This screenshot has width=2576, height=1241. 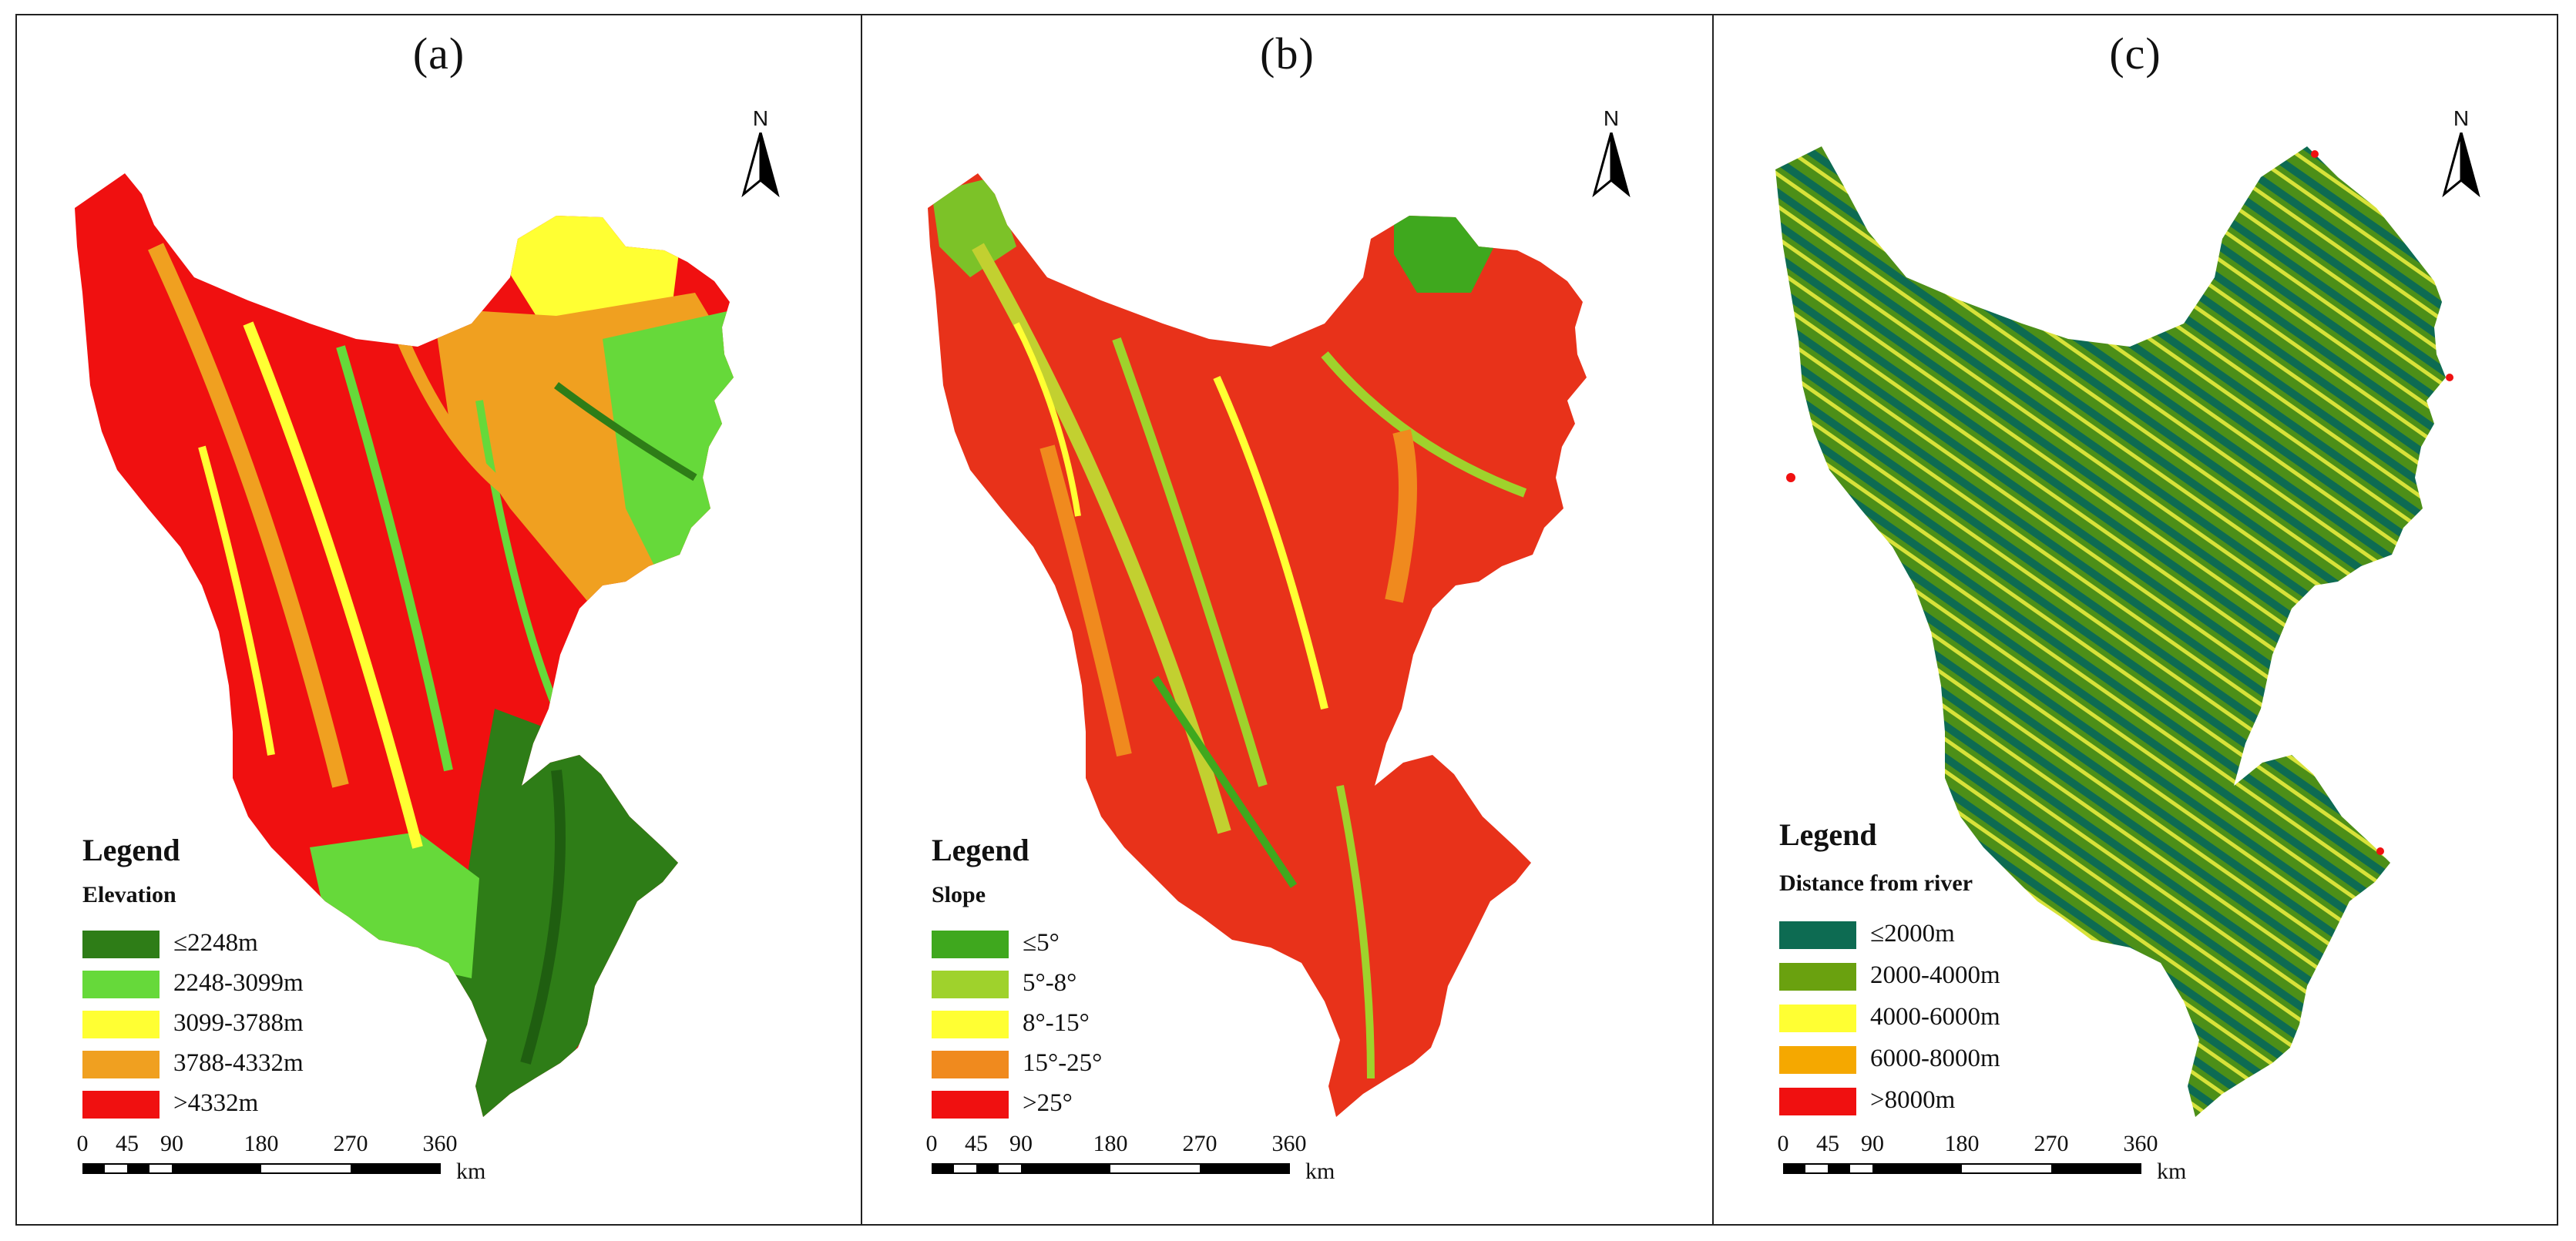 What do you see at coordinates (216, 1103) in the screenshot?
I see `legend-label: >4332m` at bounding box center [216, 1103].